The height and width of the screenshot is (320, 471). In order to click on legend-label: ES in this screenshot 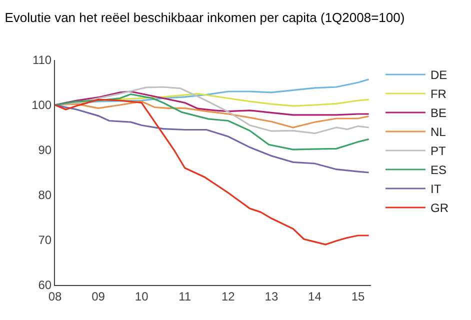, I will do `click(438, 170)`.